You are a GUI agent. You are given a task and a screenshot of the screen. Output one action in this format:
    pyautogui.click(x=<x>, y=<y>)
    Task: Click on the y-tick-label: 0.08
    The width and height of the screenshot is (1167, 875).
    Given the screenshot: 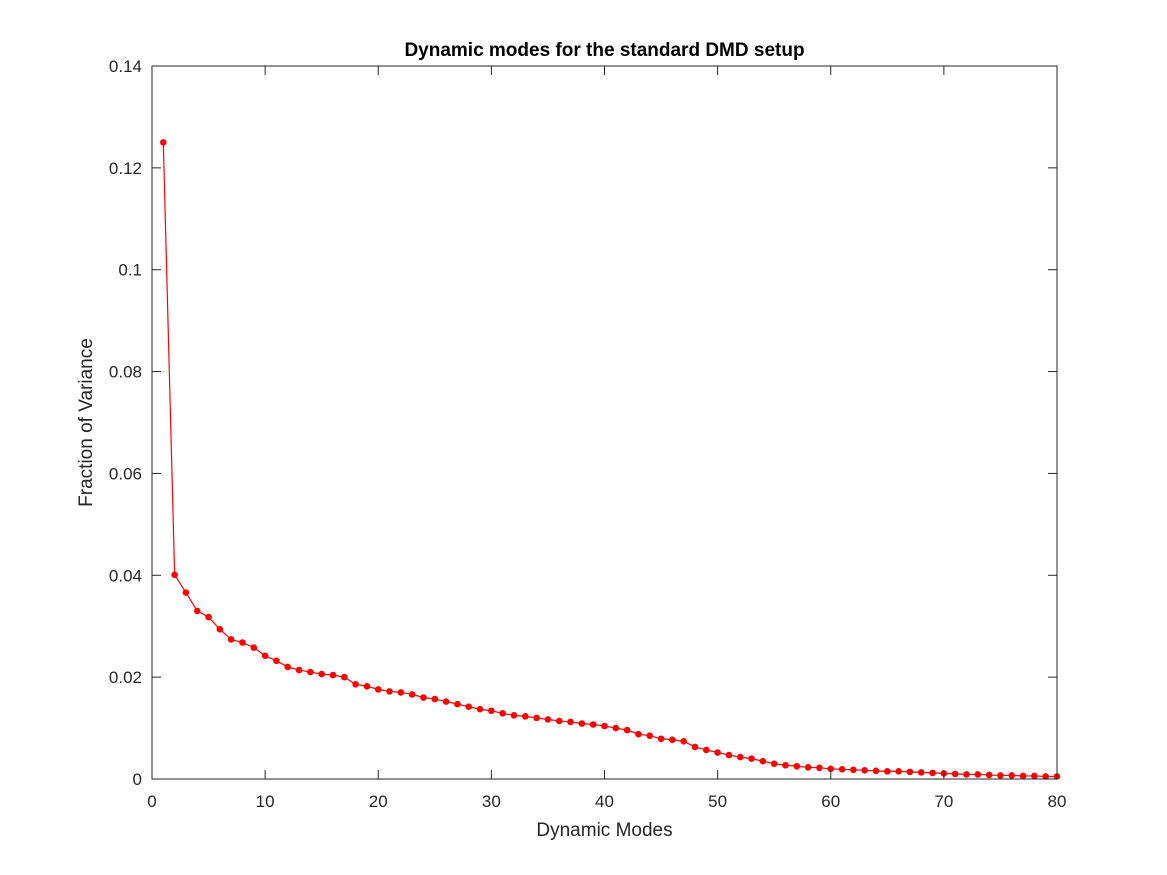 What is the action you would take?
    pyautogui.click(x=125, y=372)
    